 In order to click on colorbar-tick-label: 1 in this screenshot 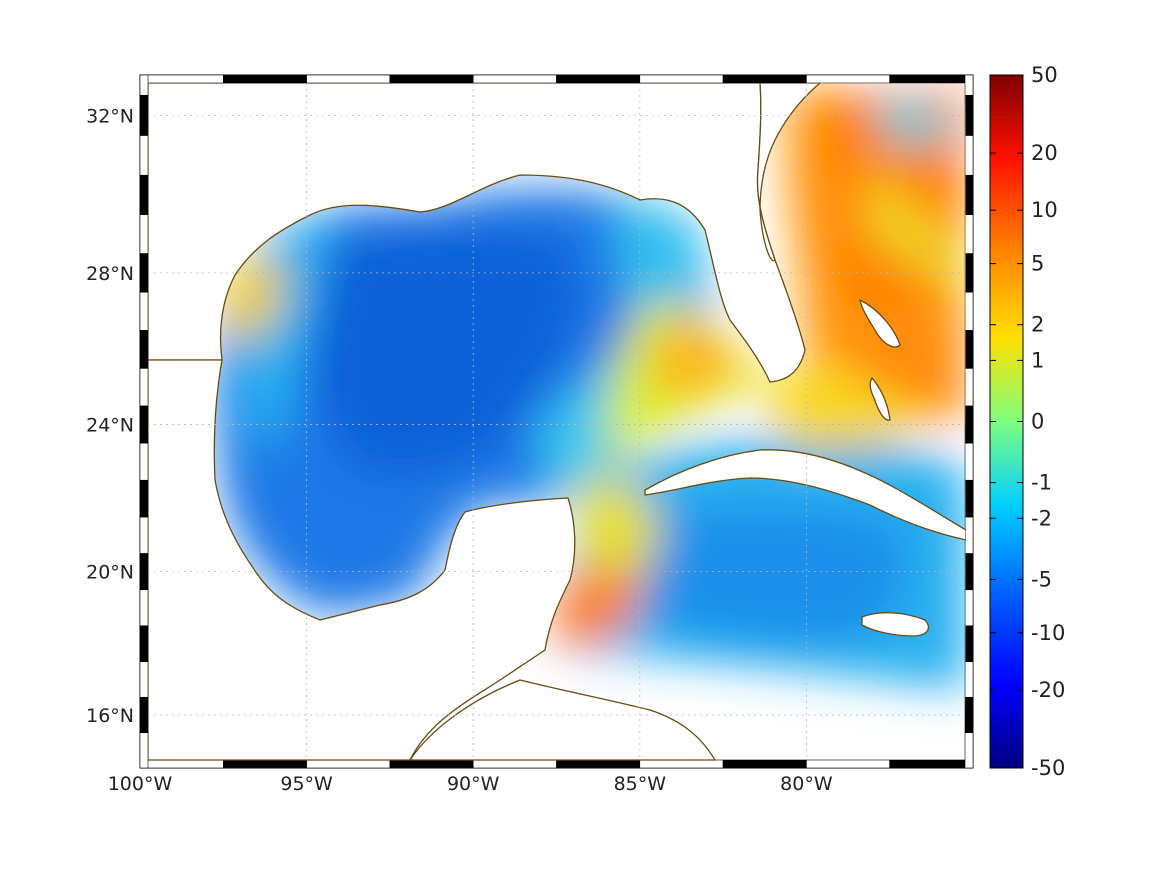, I will do `click(1037, 360)`.